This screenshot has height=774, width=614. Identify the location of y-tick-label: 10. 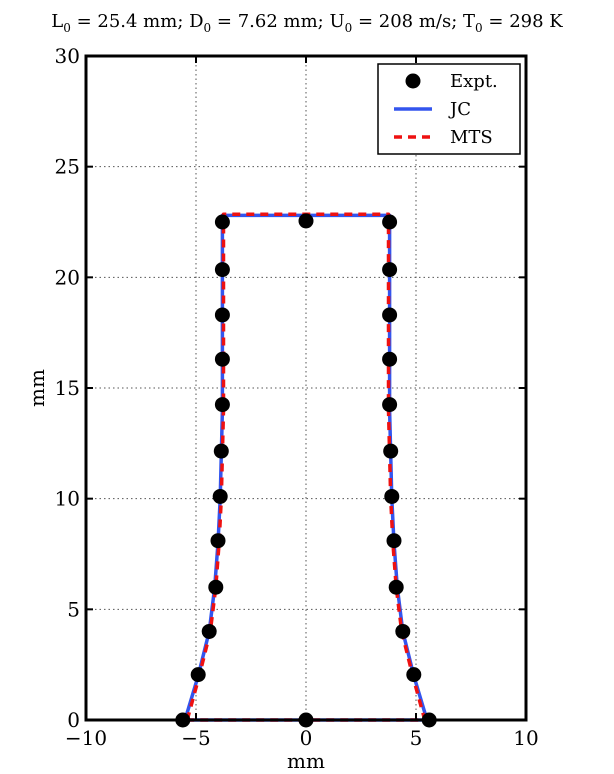
(67, 499).